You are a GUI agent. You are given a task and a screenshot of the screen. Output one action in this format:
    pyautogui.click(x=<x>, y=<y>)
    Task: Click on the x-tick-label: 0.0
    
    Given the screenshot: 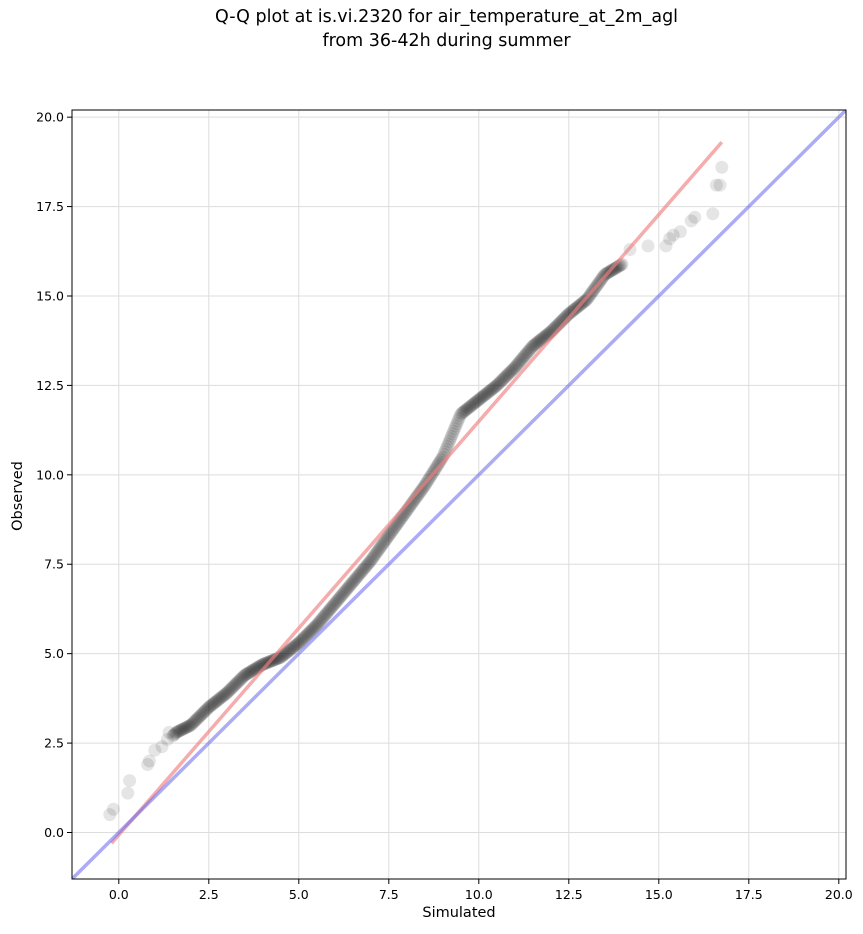 What is the action you would take?
    pyautogui.click(x=119, y=894)
    